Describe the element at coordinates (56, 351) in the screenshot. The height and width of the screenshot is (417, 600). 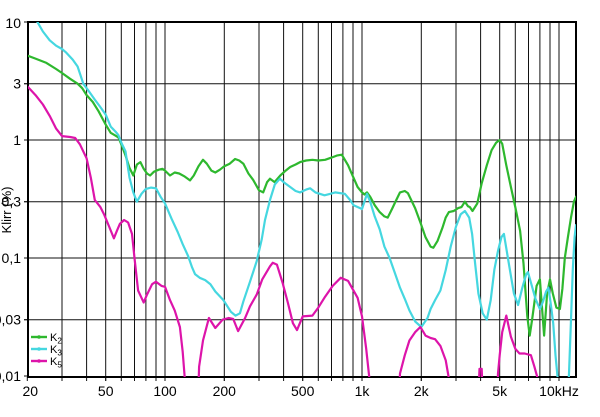
I see `legend-item-k3: K3` at that location.